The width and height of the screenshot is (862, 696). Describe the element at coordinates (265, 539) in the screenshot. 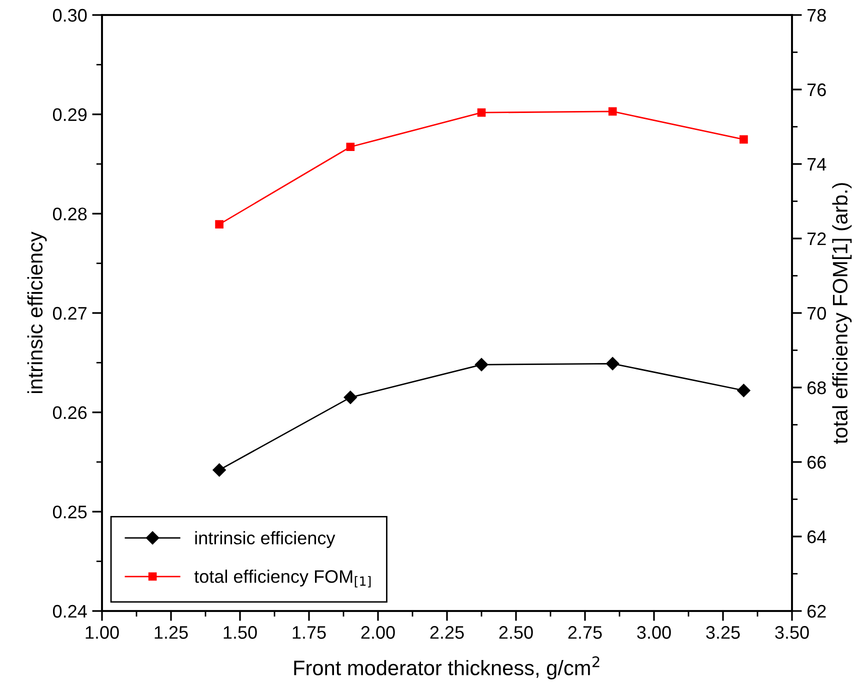

I see `legend-label: intrinsic efficiency` at that location.